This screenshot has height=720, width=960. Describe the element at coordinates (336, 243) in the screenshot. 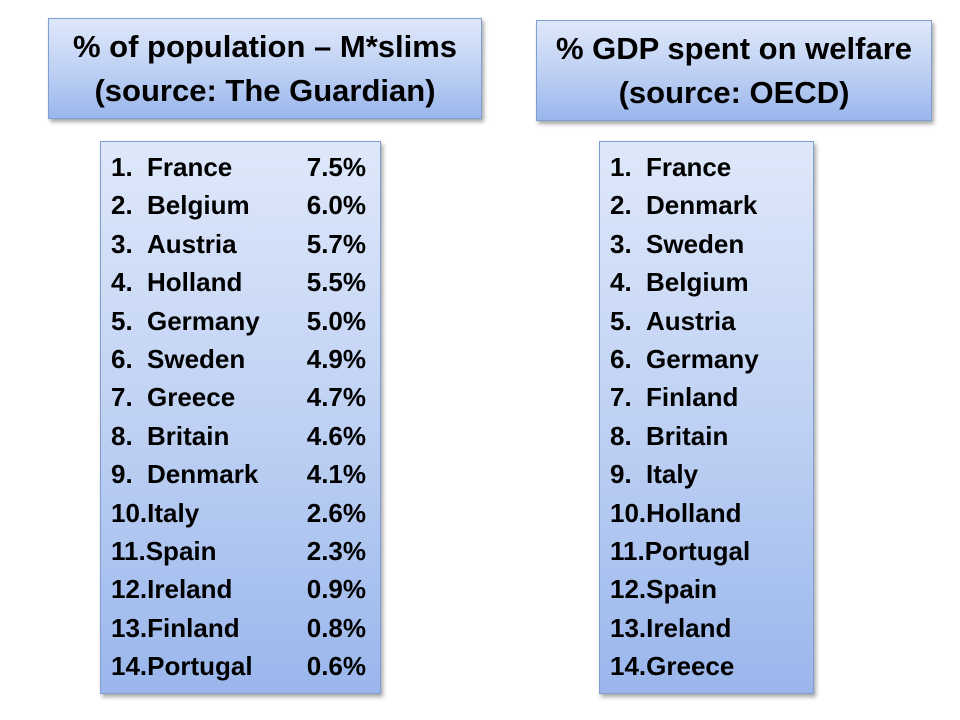

I see `percentage-value: 5.7%` at that location.